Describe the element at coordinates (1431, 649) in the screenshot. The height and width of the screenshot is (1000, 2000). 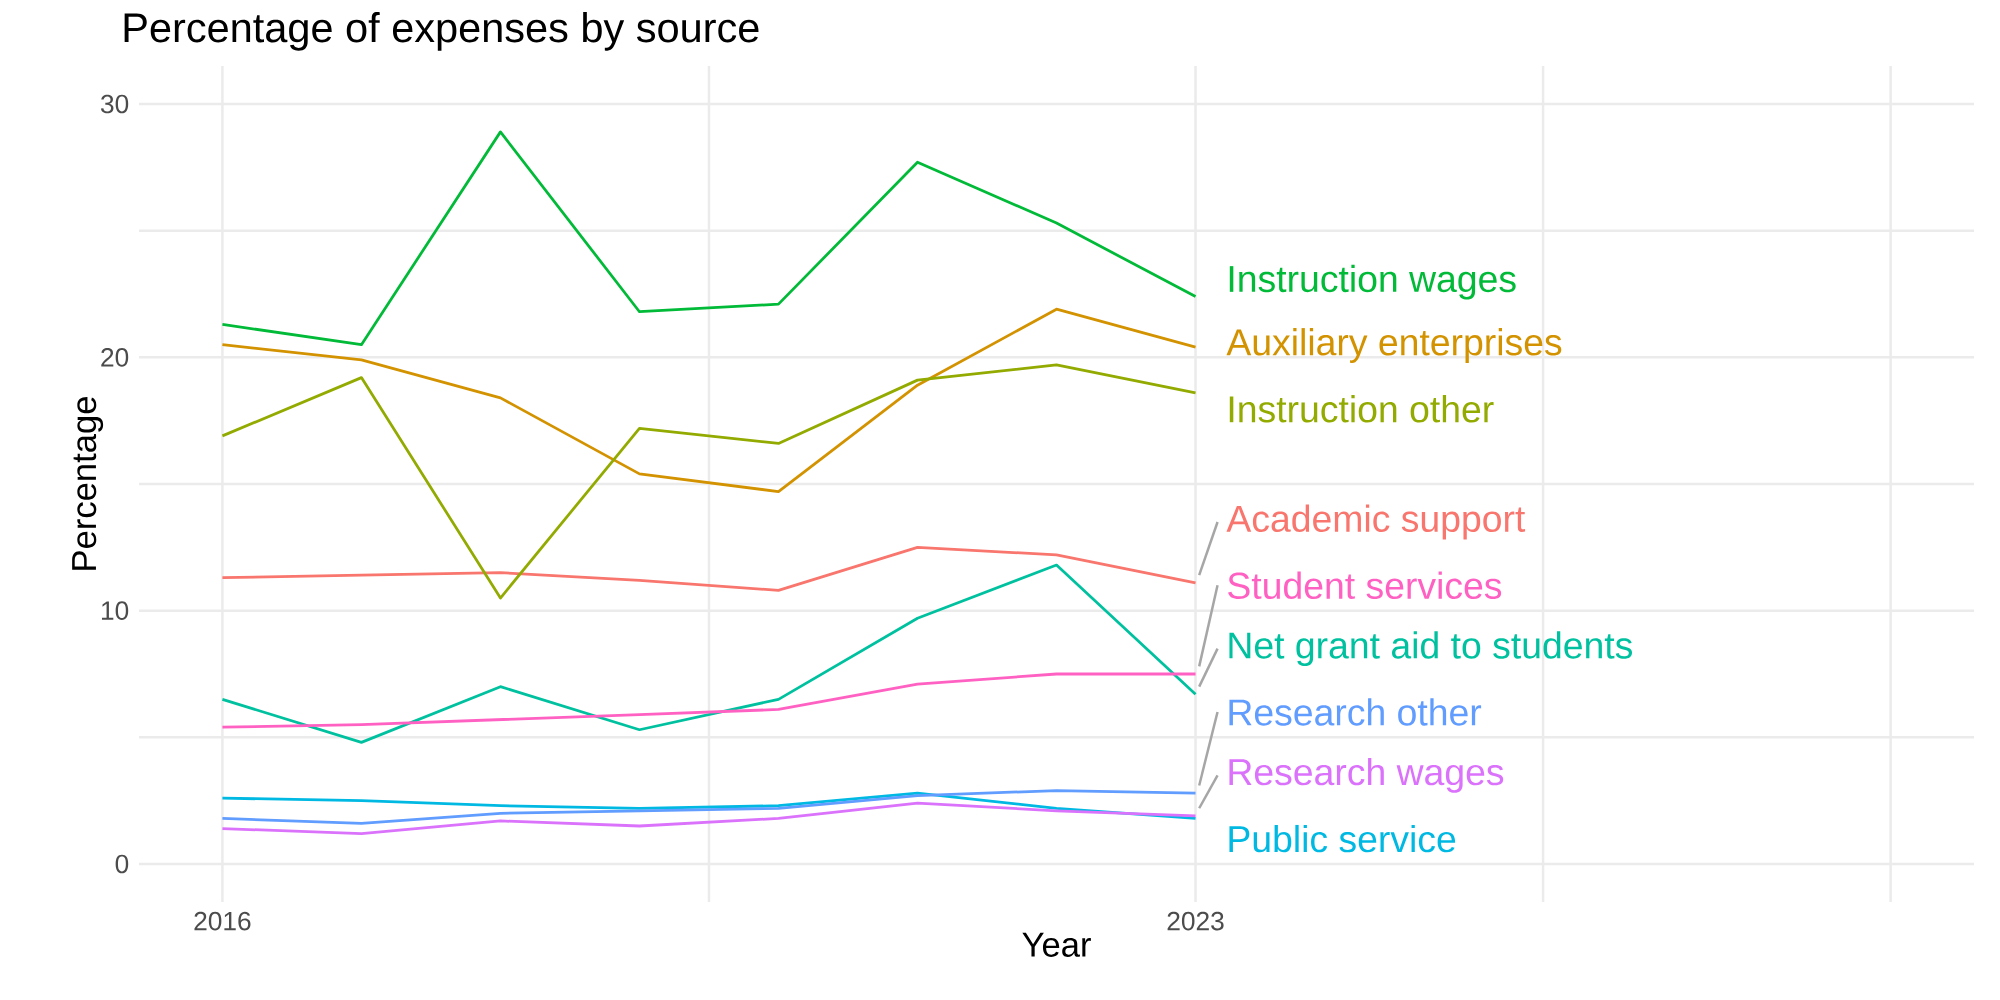
I see `series-label: Net grant aid to students` at that location.